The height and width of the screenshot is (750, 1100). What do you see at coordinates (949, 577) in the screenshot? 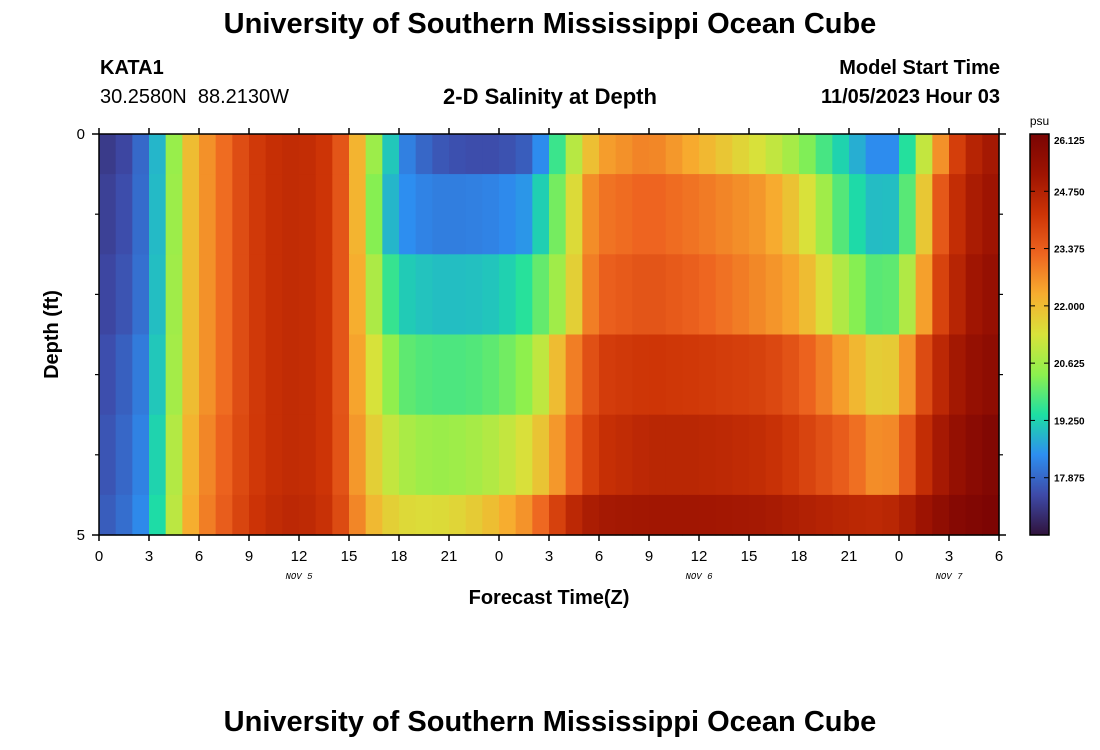
I see `date-label: NOV 7` at bounding box center [949, 577].